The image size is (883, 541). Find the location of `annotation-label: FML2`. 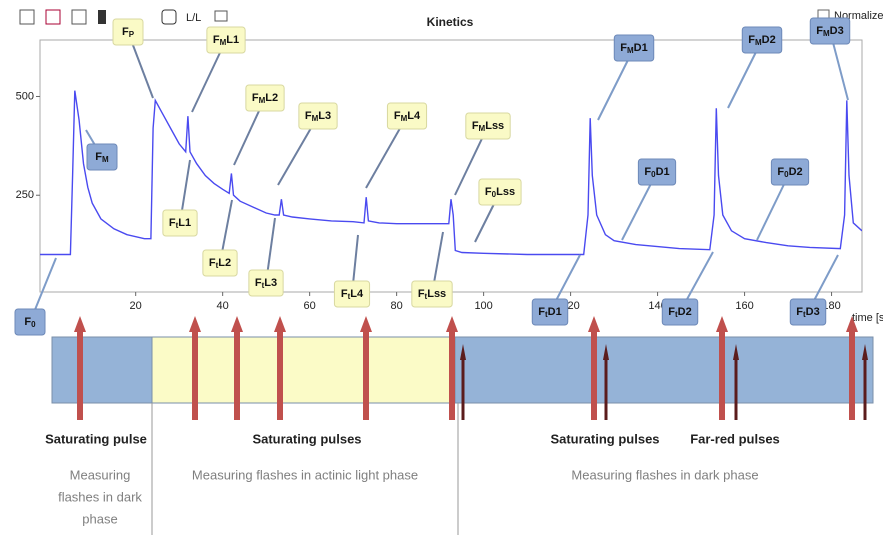

annotation-label: FML2 is located at coordinates (265, 98).